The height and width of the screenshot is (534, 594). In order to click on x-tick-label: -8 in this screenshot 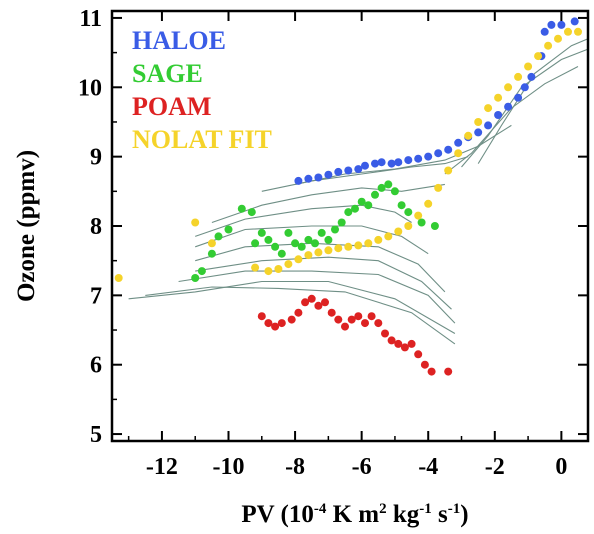, I will do `click(295, 467)`.